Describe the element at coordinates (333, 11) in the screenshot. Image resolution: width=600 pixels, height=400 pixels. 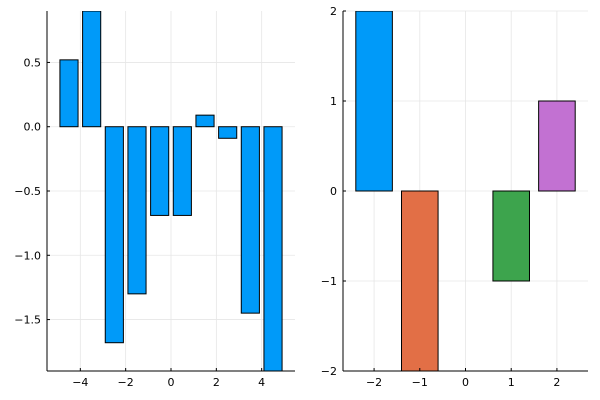
I see `y-tick-label: 2` at that location.